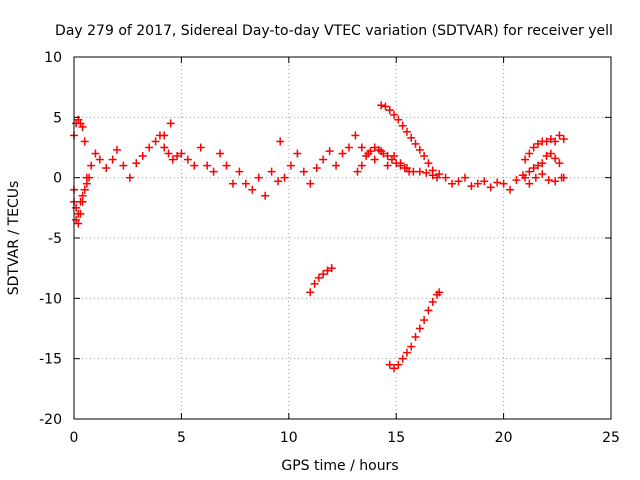  What do you see at coordinates (181, 438) in the screenshot?
I see `x-tick-label: 5` at bounding box center [181, 438].